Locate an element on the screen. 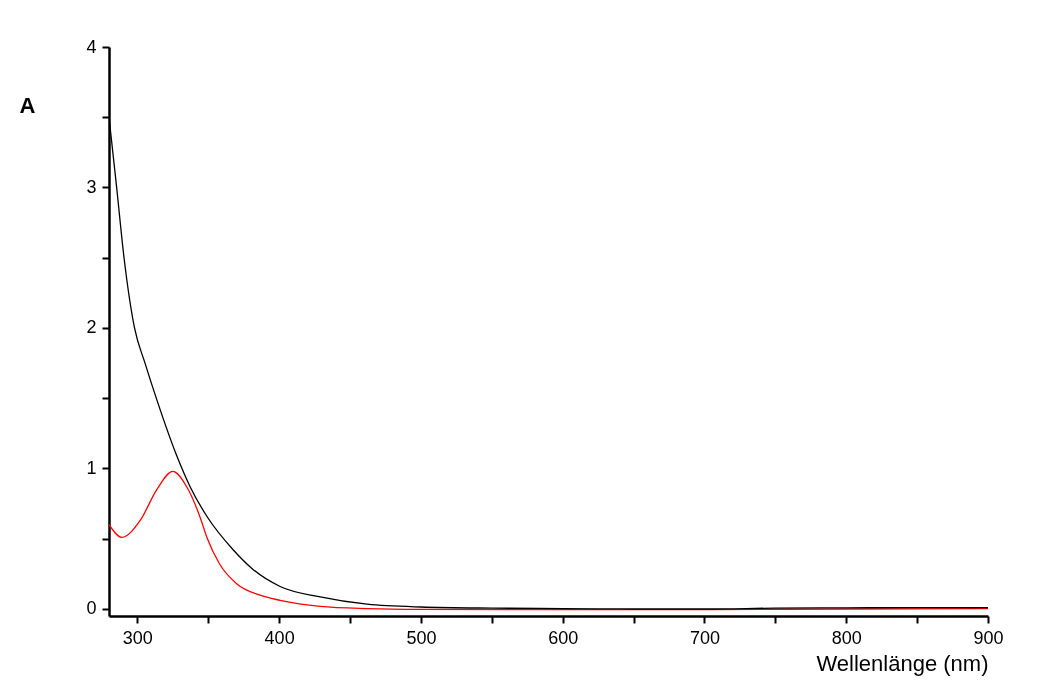  y-tick-label: 3 is located at coordinates (91, 186).